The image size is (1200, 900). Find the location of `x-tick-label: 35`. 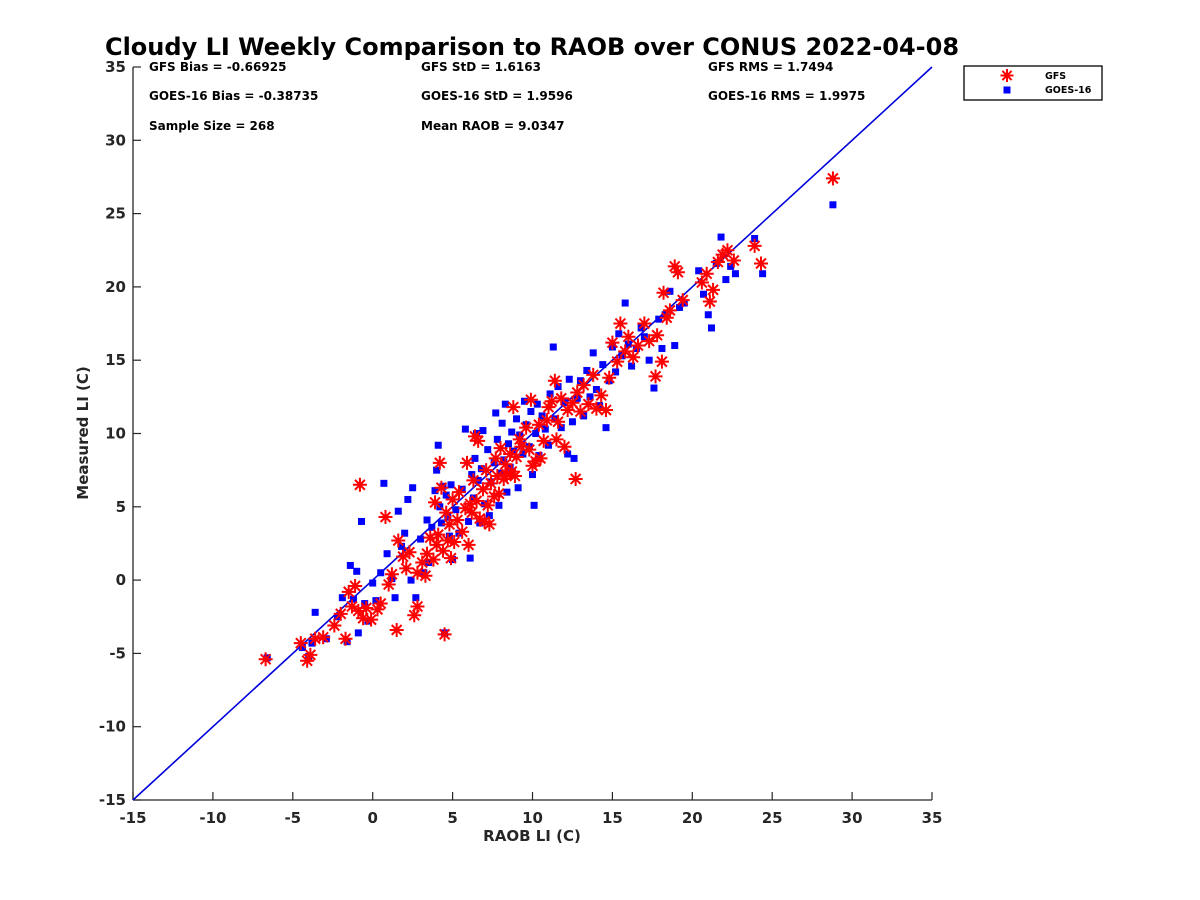

x-tick-label: 35 is located at coordinates (932, 818).